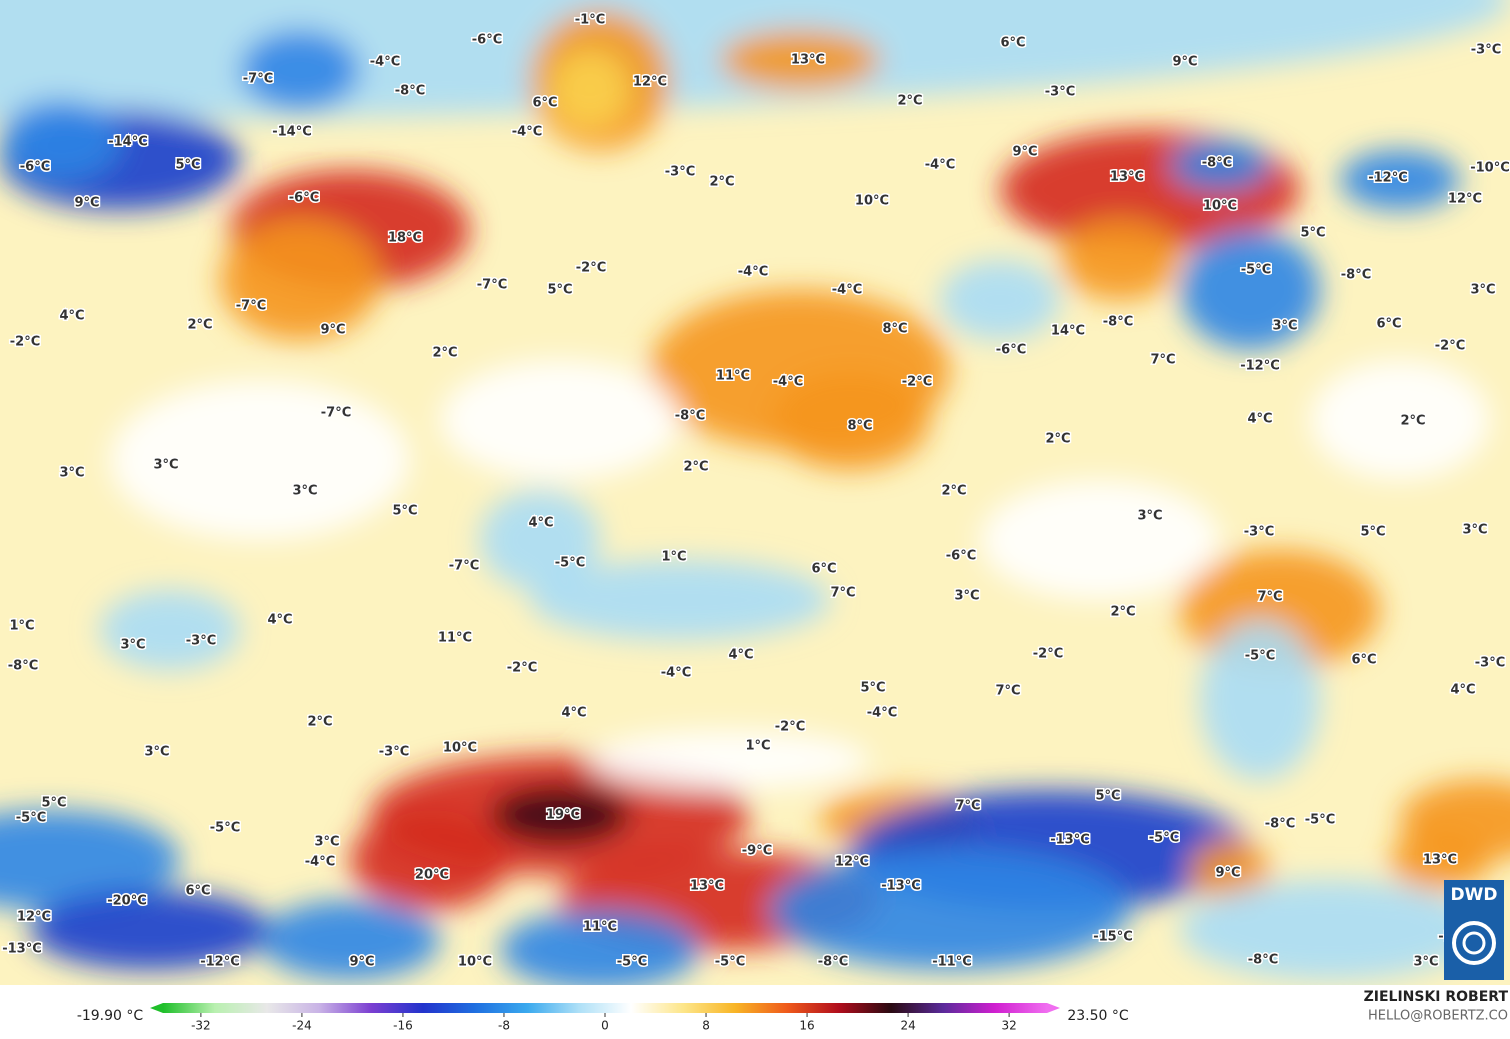 The height and width of the screenshot is (1039, 1510). What do you see at coordinates (1465, 199) in the screenshot?
I see `temperature-label: 12°C` at bounding box center [1465, 199].